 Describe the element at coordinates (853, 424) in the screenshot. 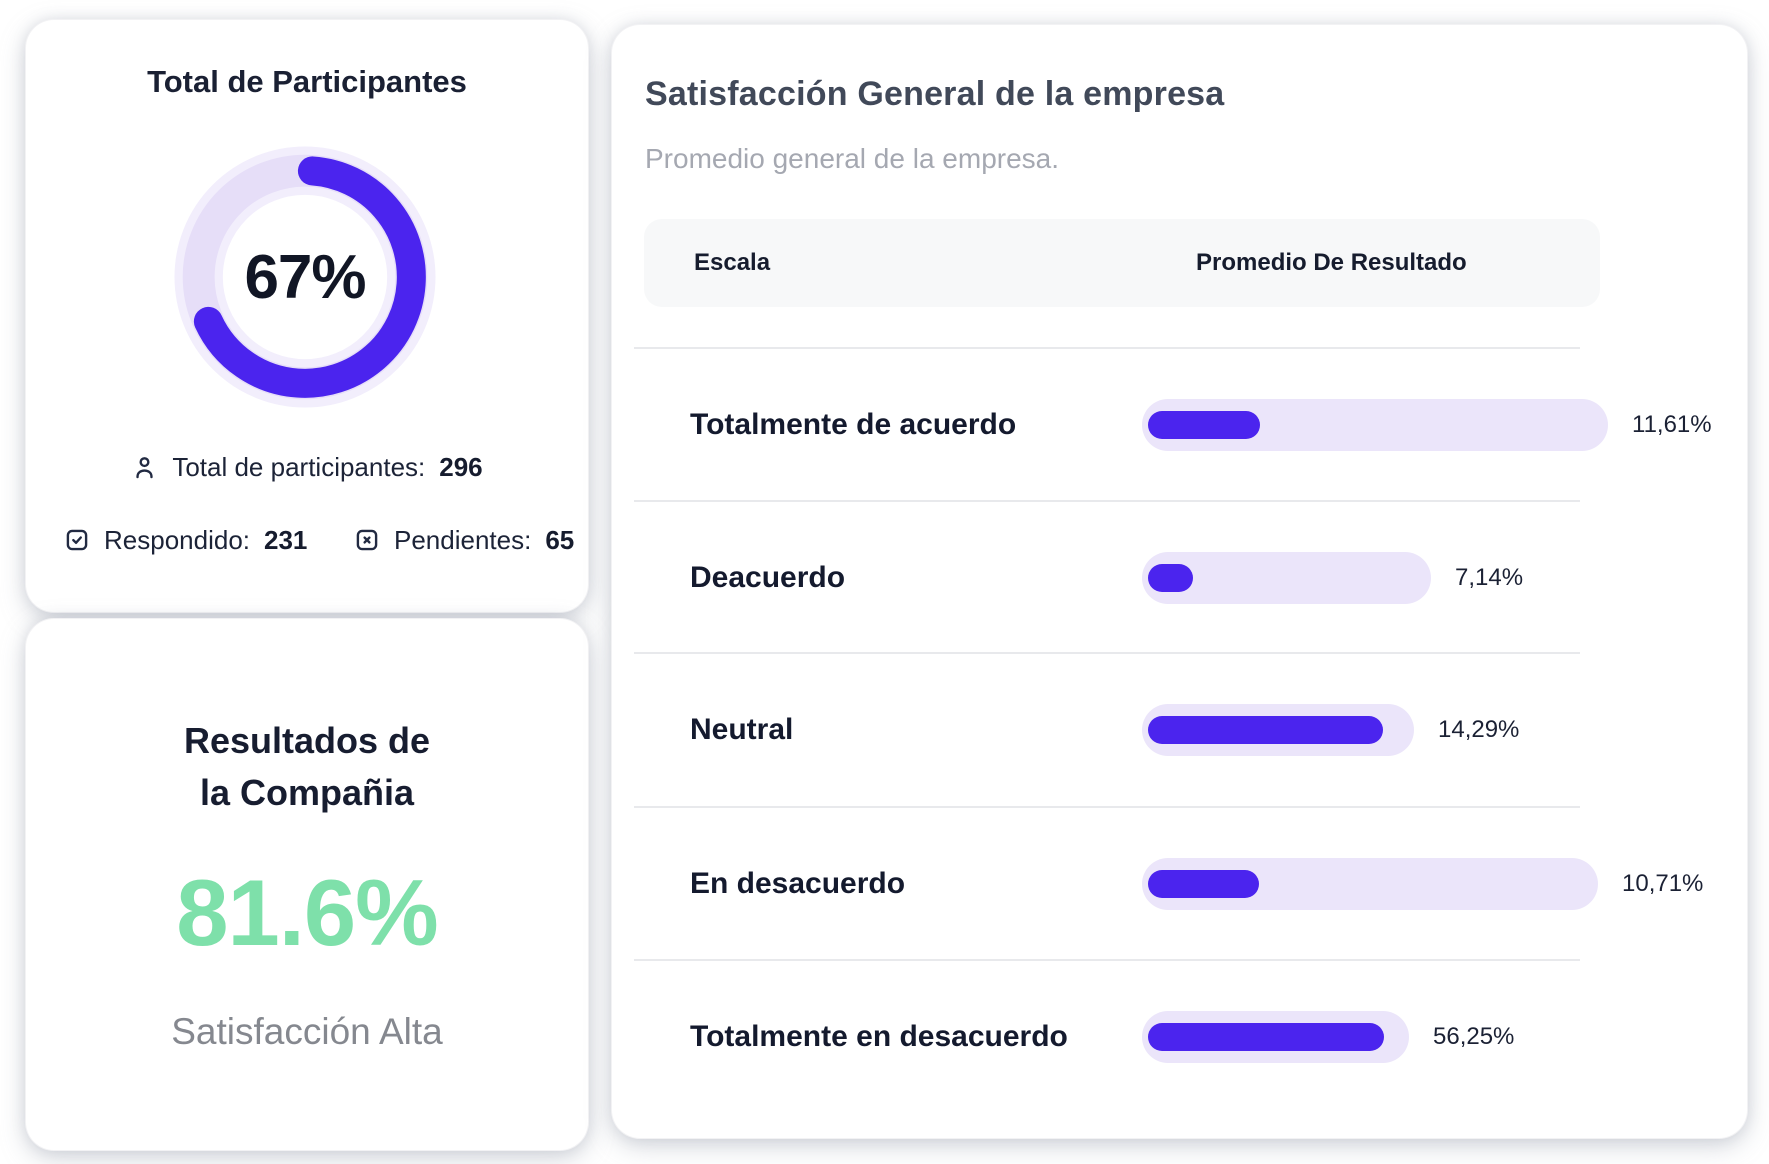

I see `scale-label: Totalmente de acuerdo` at that location.